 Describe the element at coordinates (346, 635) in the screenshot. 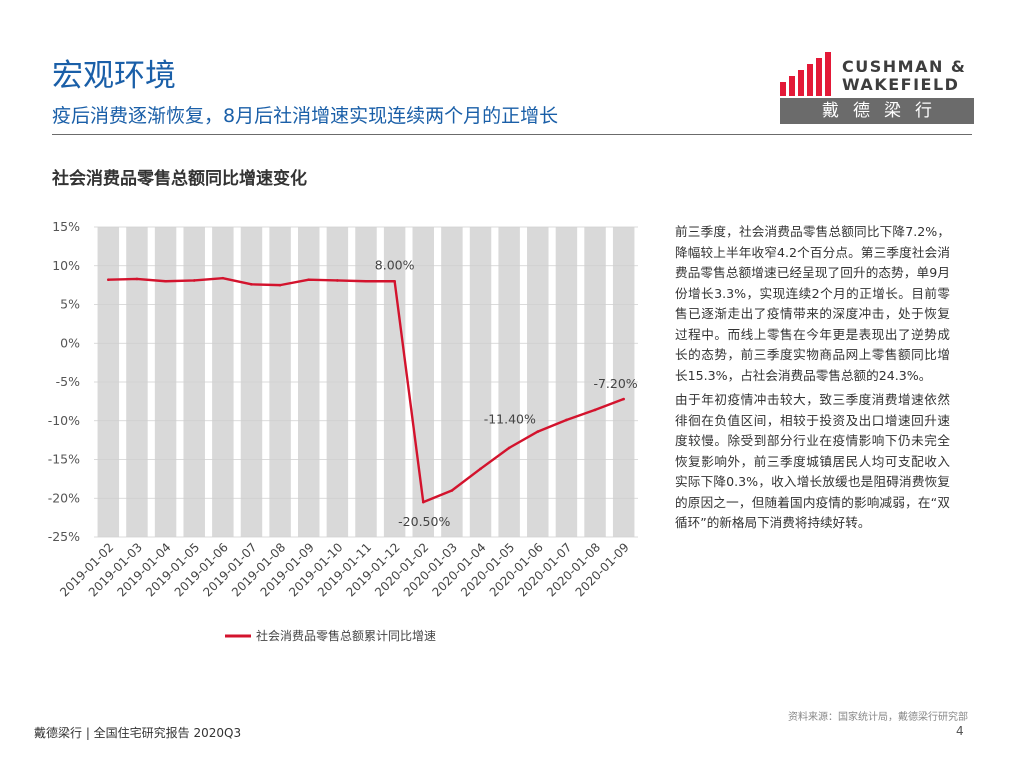

I see `legend-label: 社会消费品零售总额累计同比增速` at that location.